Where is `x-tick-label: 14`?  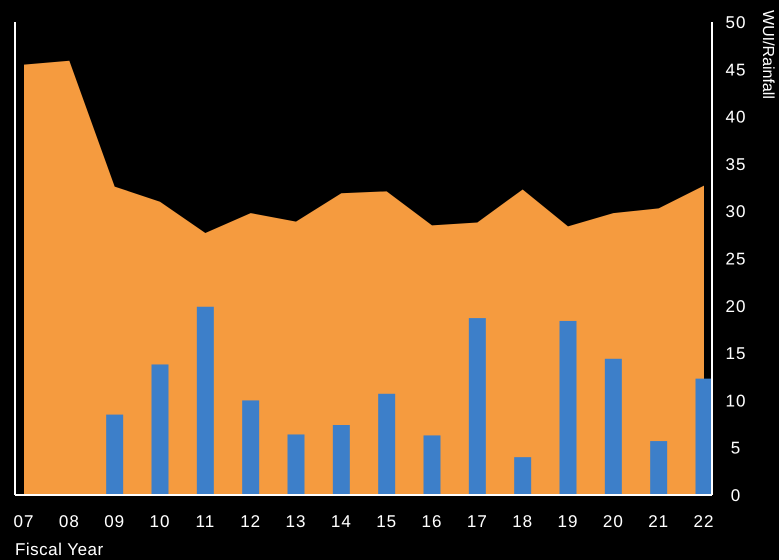
x-tick-label: 14 is located at coordinates (341, 521).